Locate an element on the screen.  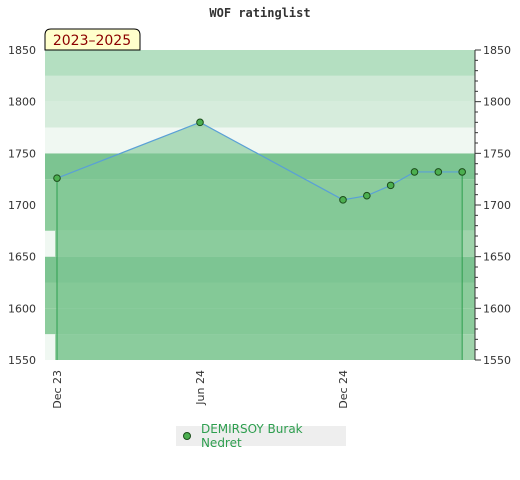
period-label: 2023–2025 is located at coordinates (92, 41).